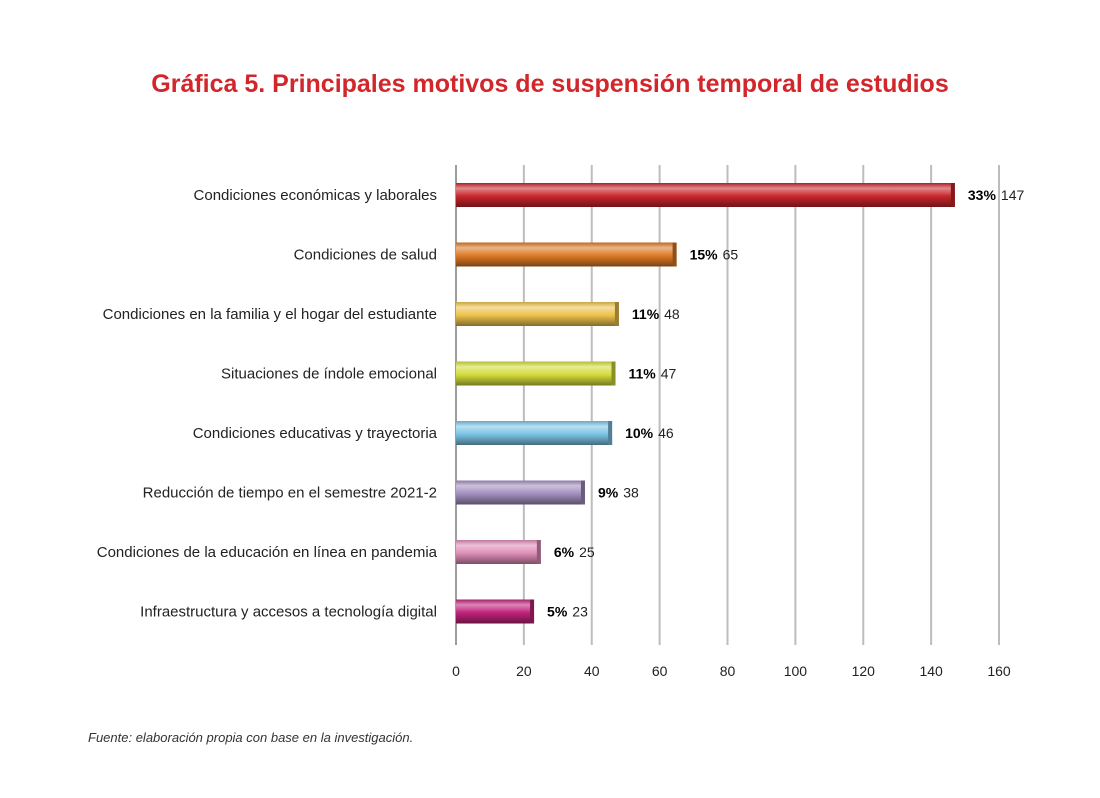 This screenshot has height=798, width=1100. What do you see at coordinates (587, 552) in the screenshot?
I see `count-label: 25` at bounding box center [587, 552].